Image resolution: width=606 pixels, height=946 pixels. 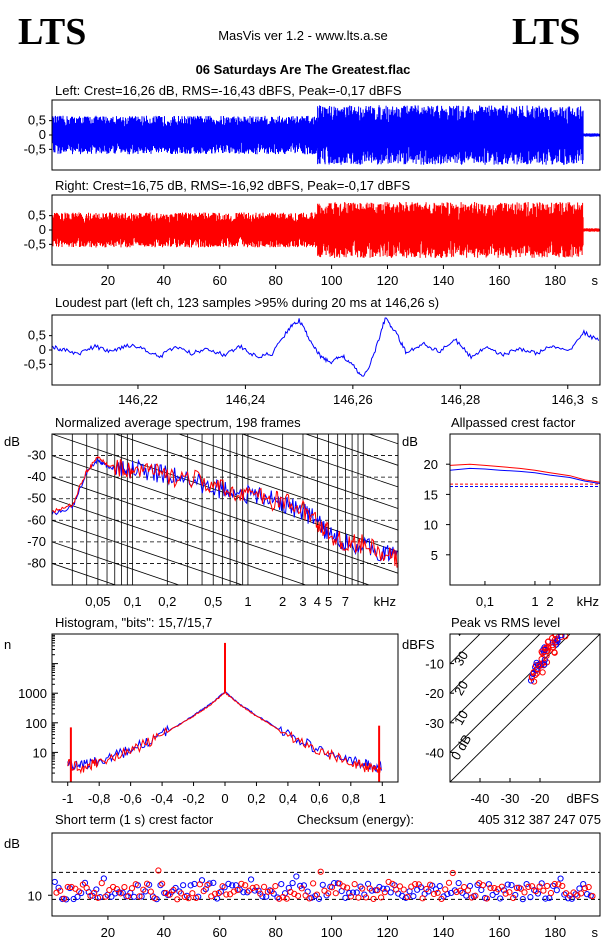 What do you see at coordinates (108, 932) in the screenshot?
I see `x-tick-label: 20` at bounding box center [108, 932].